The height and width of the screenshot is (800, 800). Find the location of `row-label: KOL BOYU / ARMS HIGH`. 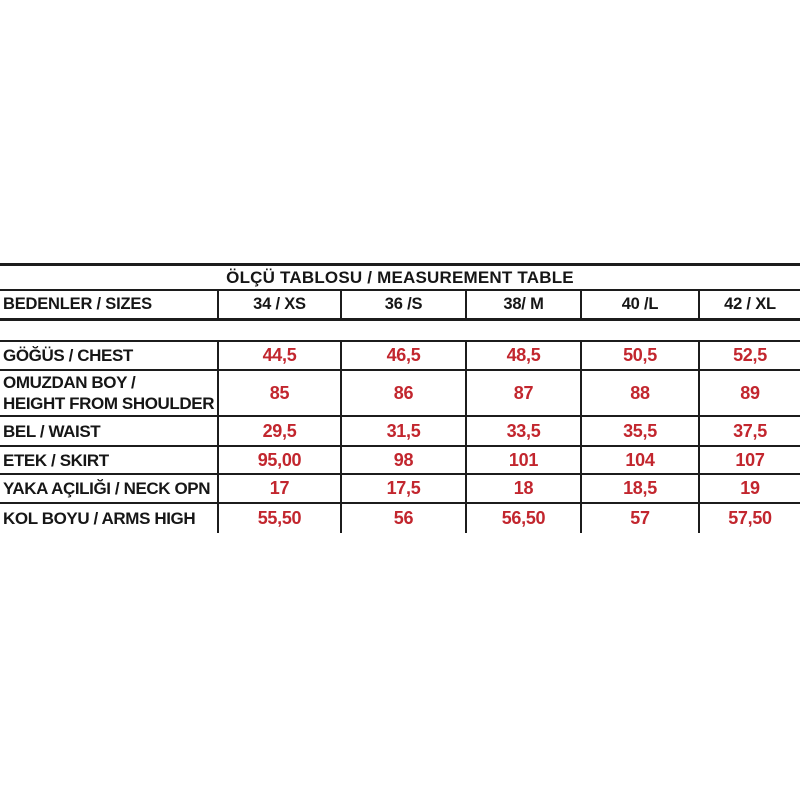

row-label: KOL BOYU / ARMS HIGH is located at coordinates (99, 518).